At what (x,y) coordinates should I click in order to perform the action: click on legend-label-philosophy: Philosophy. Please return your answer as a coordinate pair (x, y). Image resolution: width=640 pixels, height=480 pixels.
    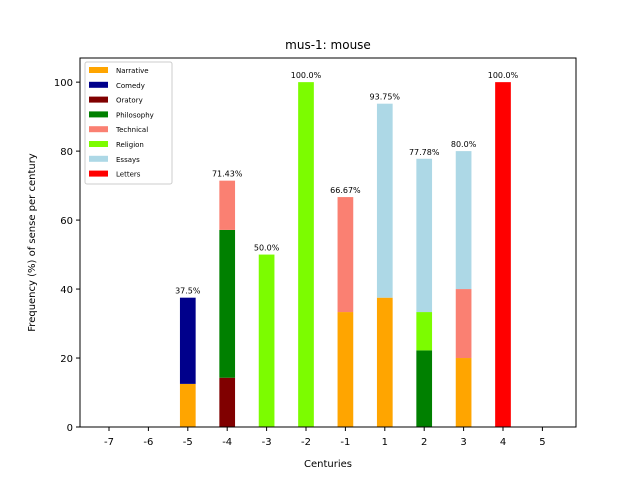
    Looking at the image, I should click on (135, 115).